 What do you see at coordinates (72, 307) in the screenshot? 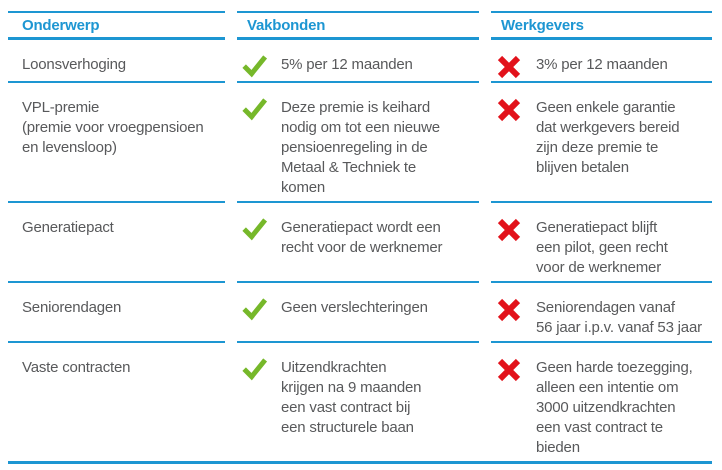
I see `topic-label: Seniorendagen` at bounding box center [72, 307].